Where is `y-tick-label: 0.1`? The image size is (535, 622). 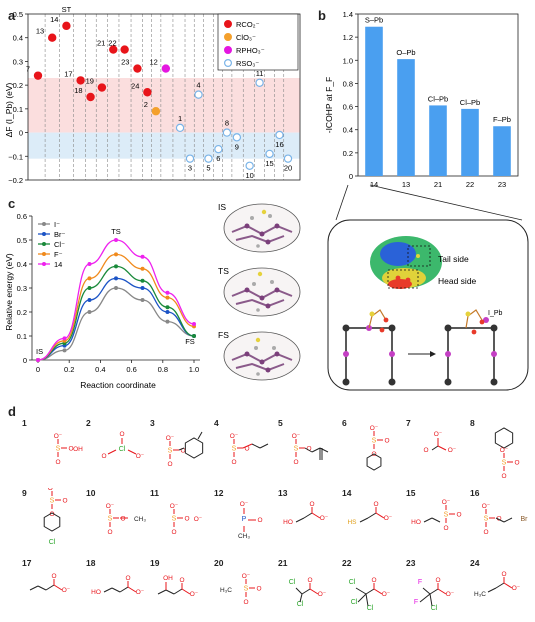 y-tick-label: 0.1 is located at coordinates (22, 336).